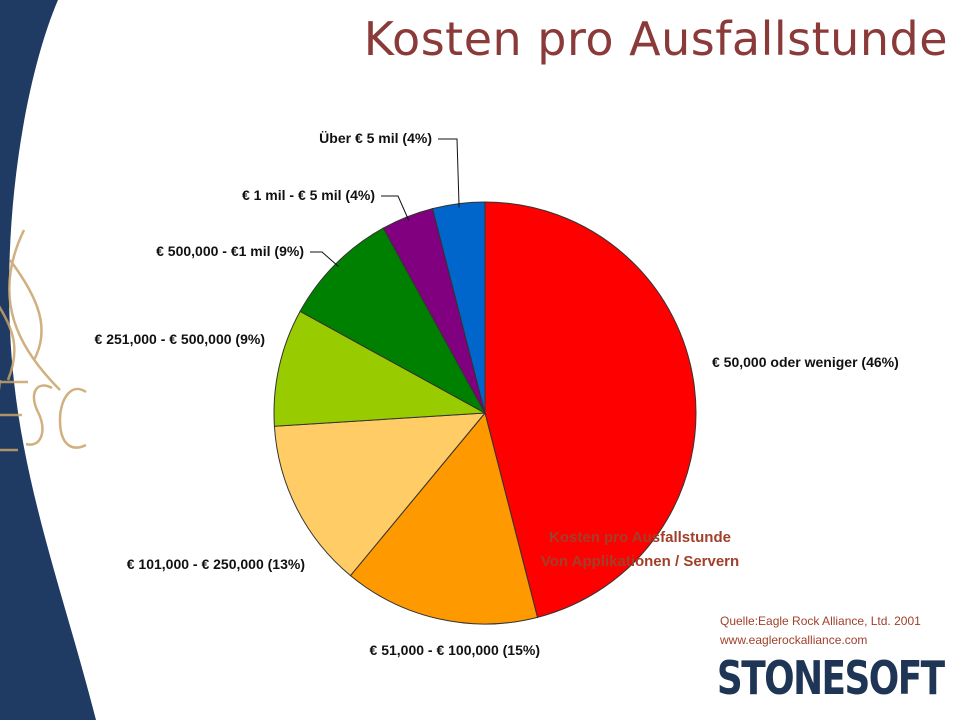 This screenshot has width=960, height=720. I want to click on slice-label-ber-5-mil-4: Über € 5 mil (4%), so click(375, 138).